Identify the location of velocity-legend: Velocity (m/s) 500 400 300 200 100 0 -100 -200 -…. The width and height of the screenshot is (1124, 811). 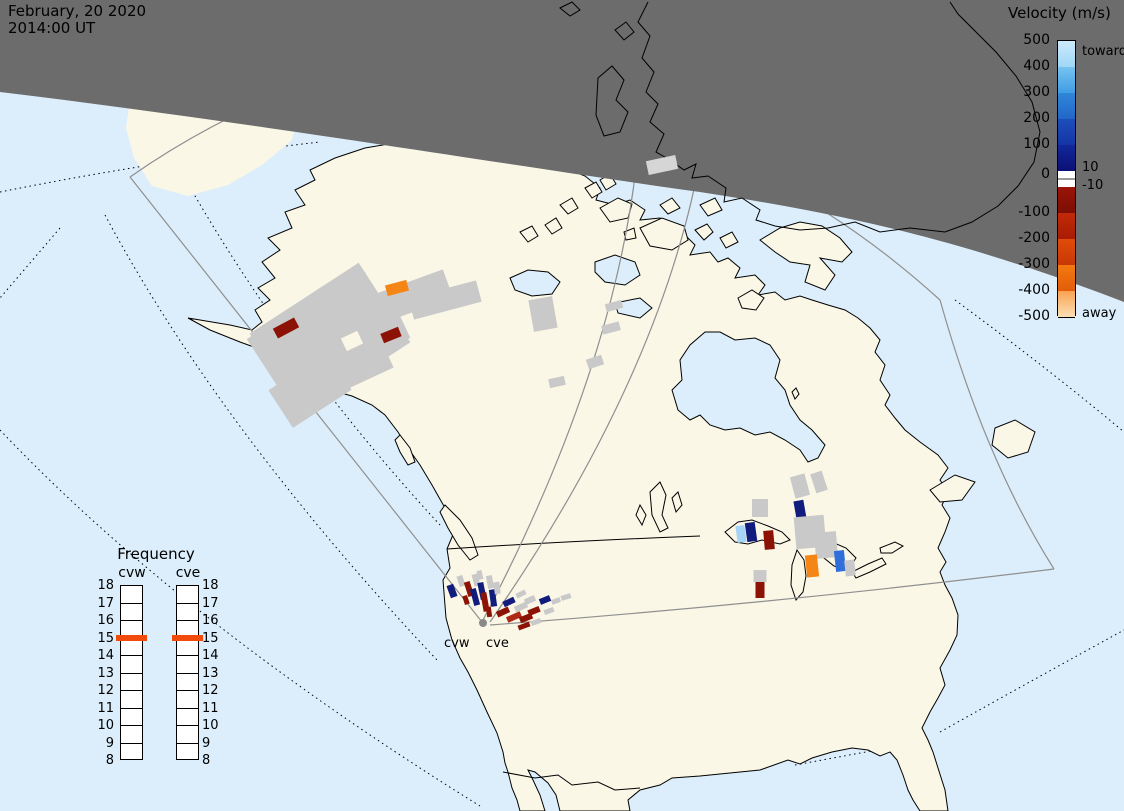
(1062, 170).